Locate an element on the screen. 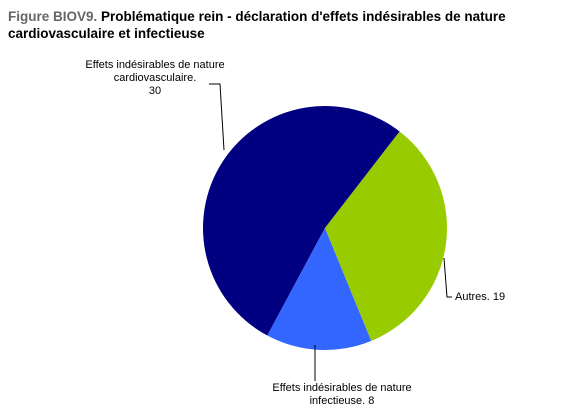 Image resolution: width=587 pixels, height=409 pixels. data-label: Autres. 19 is located at coordinates (480, 297).